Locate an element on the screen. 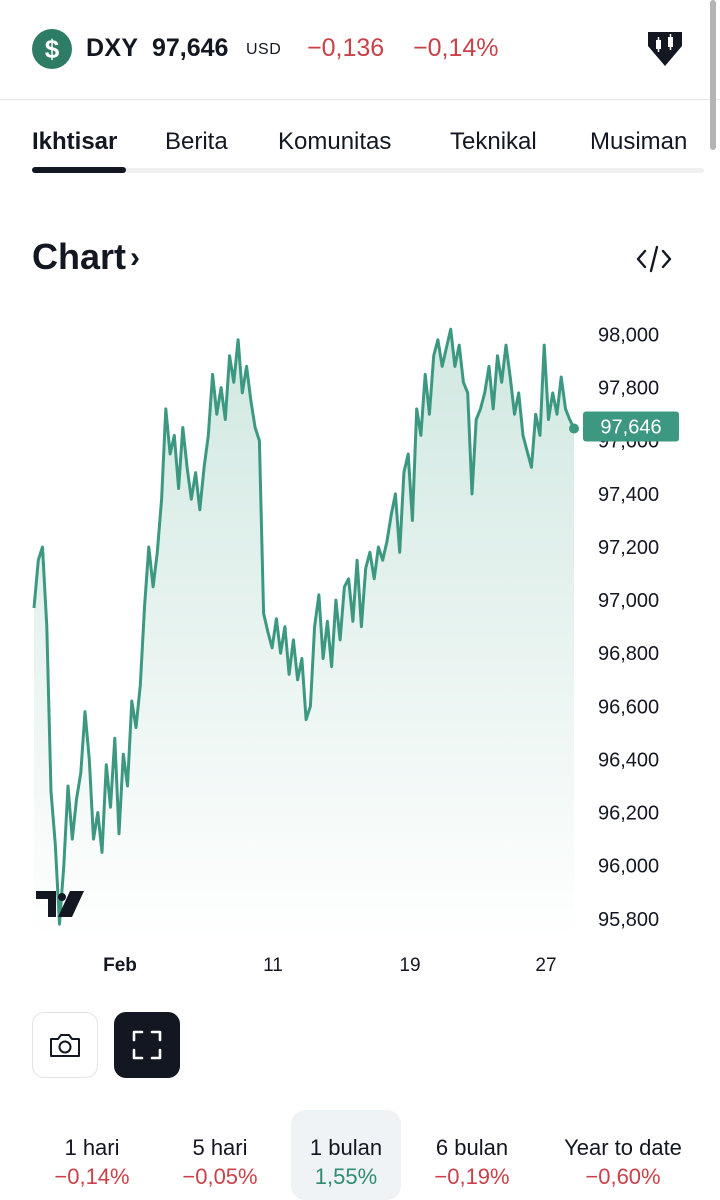 This screenshot has height=1200, width=720. tab-komunitas: Komunitas is located at coordinates (335, 141).